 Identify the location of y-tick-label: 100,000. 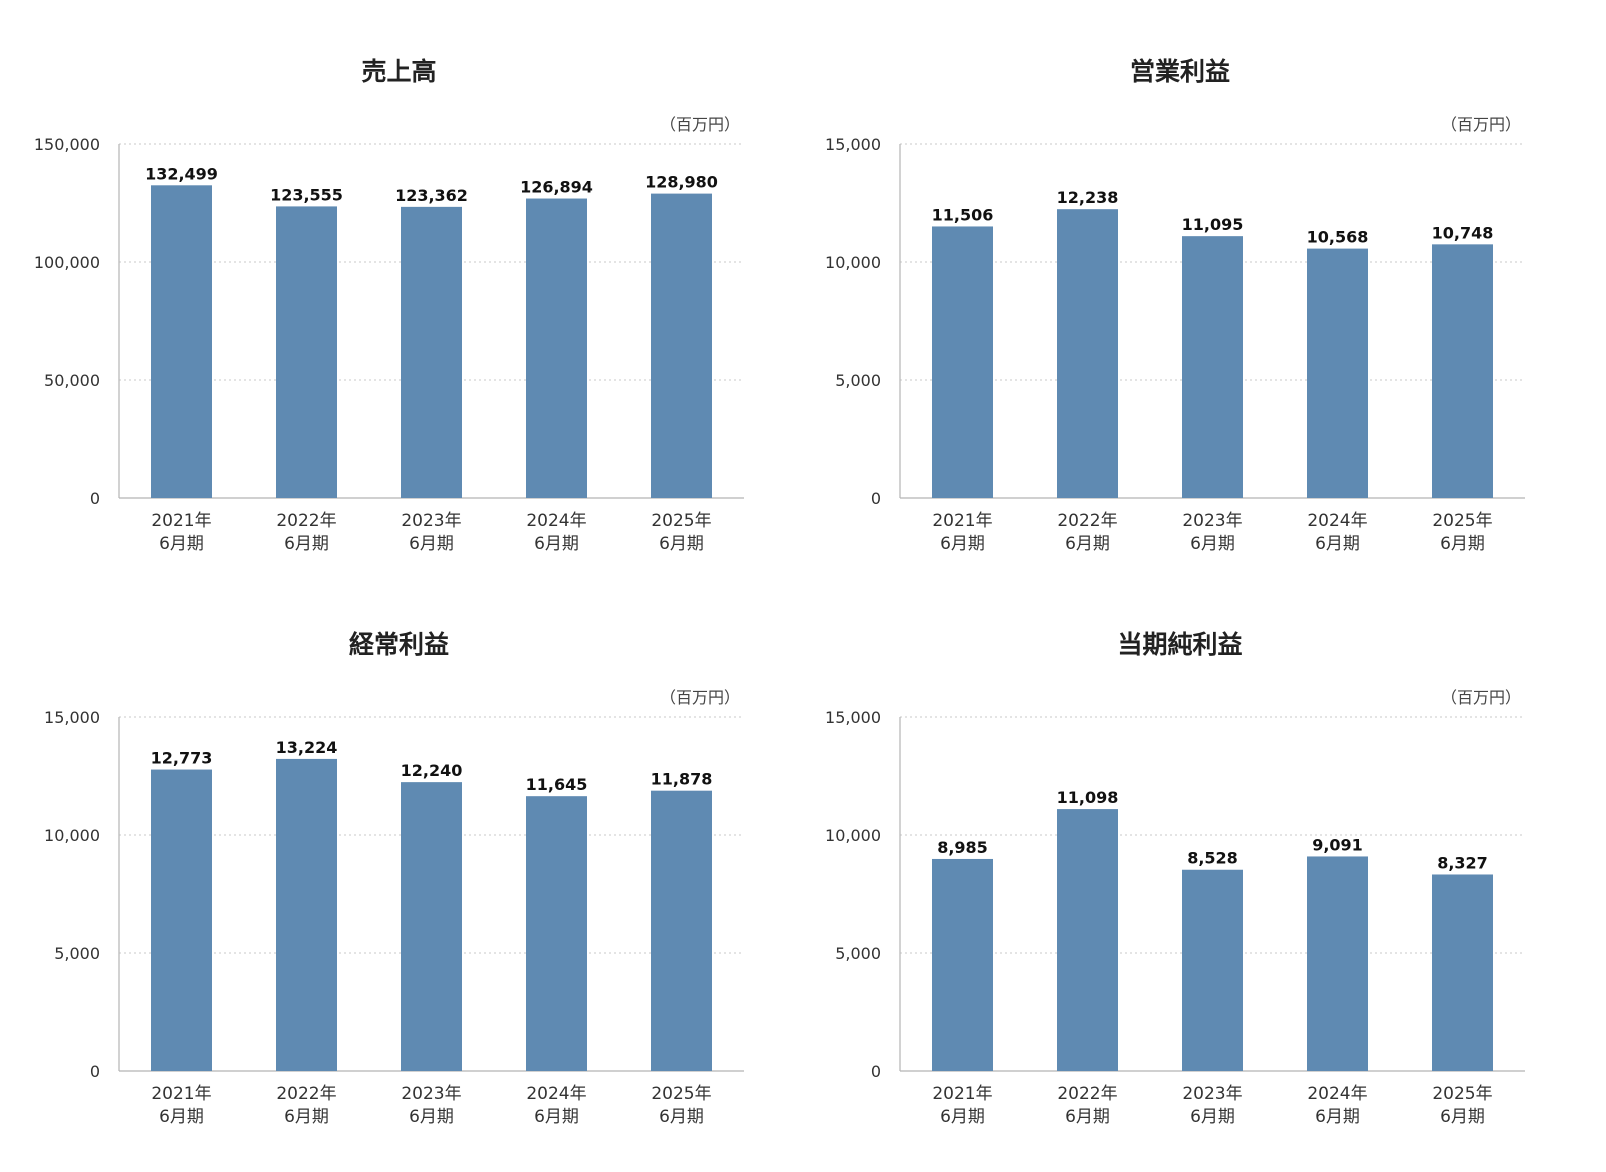
(67, 262).